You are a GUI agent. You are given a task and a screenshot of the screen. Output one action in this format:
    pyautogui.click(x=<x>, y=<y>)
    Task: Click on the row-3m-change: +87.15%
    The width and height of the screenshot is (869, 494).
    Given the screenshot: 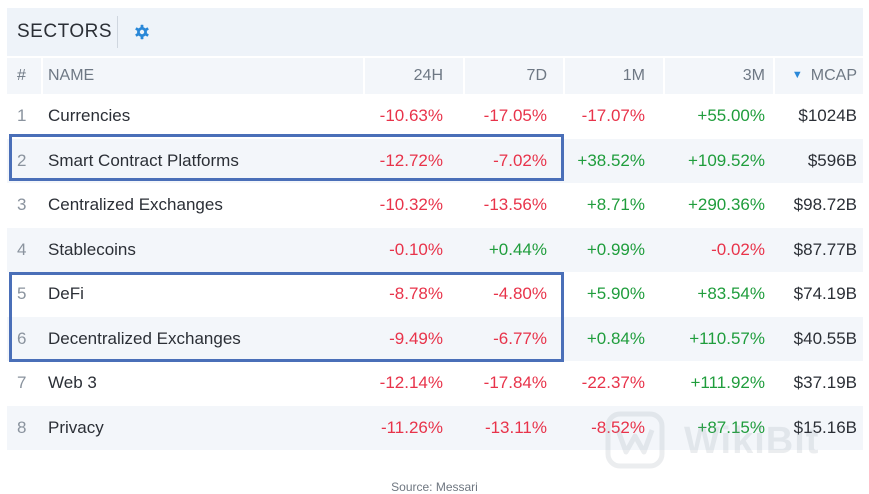 What is the action you would take?
    pyautogui.click(x=731, y=427)
    